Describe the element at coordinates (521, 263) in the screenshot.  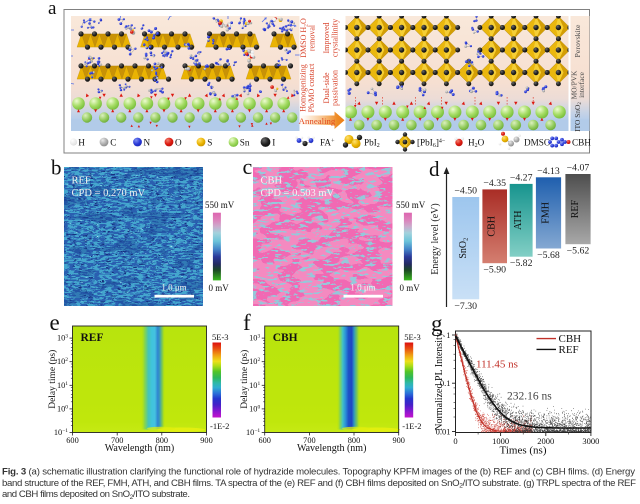
I see `svg-text: −5.82` at that location.